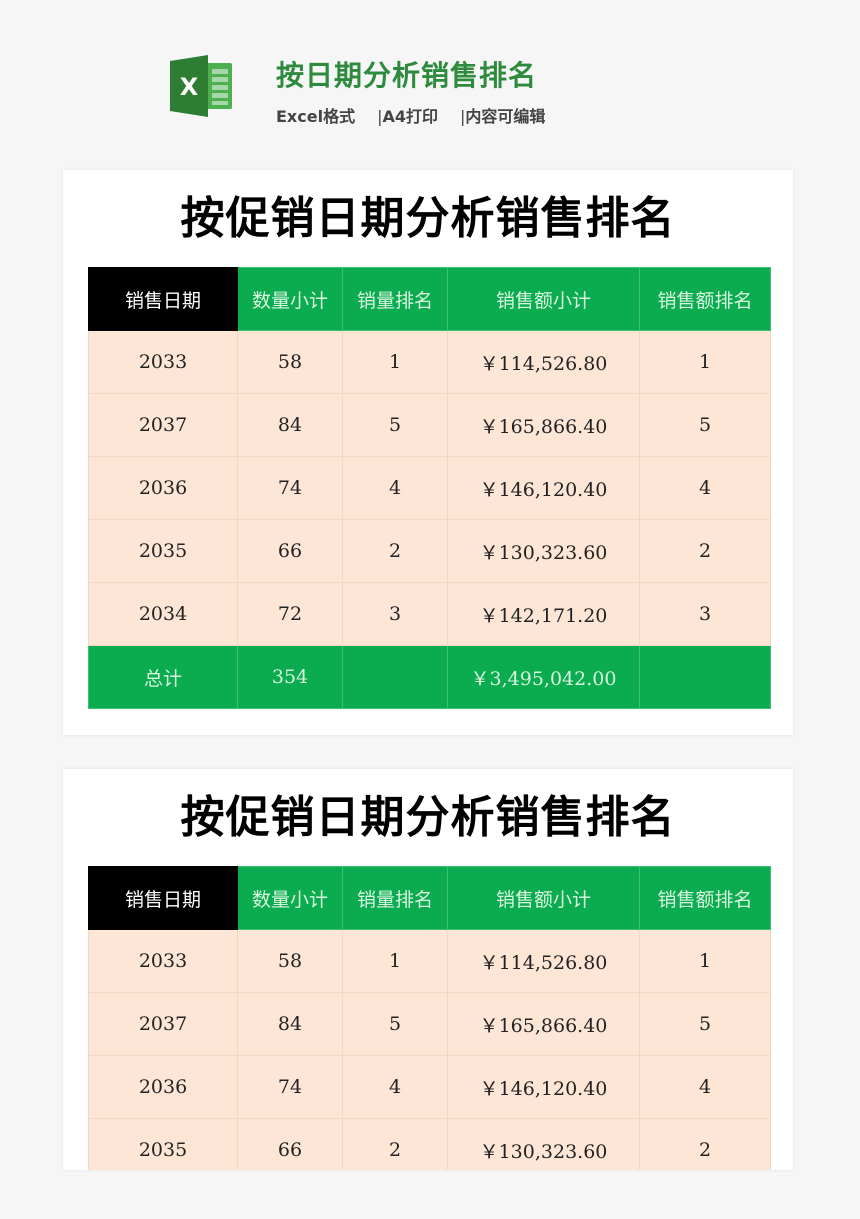 The image size is (860, 1219). I want to click on header-subtitle: Excel格式 |A4打印 |内容可编辑, so click(410, 115).